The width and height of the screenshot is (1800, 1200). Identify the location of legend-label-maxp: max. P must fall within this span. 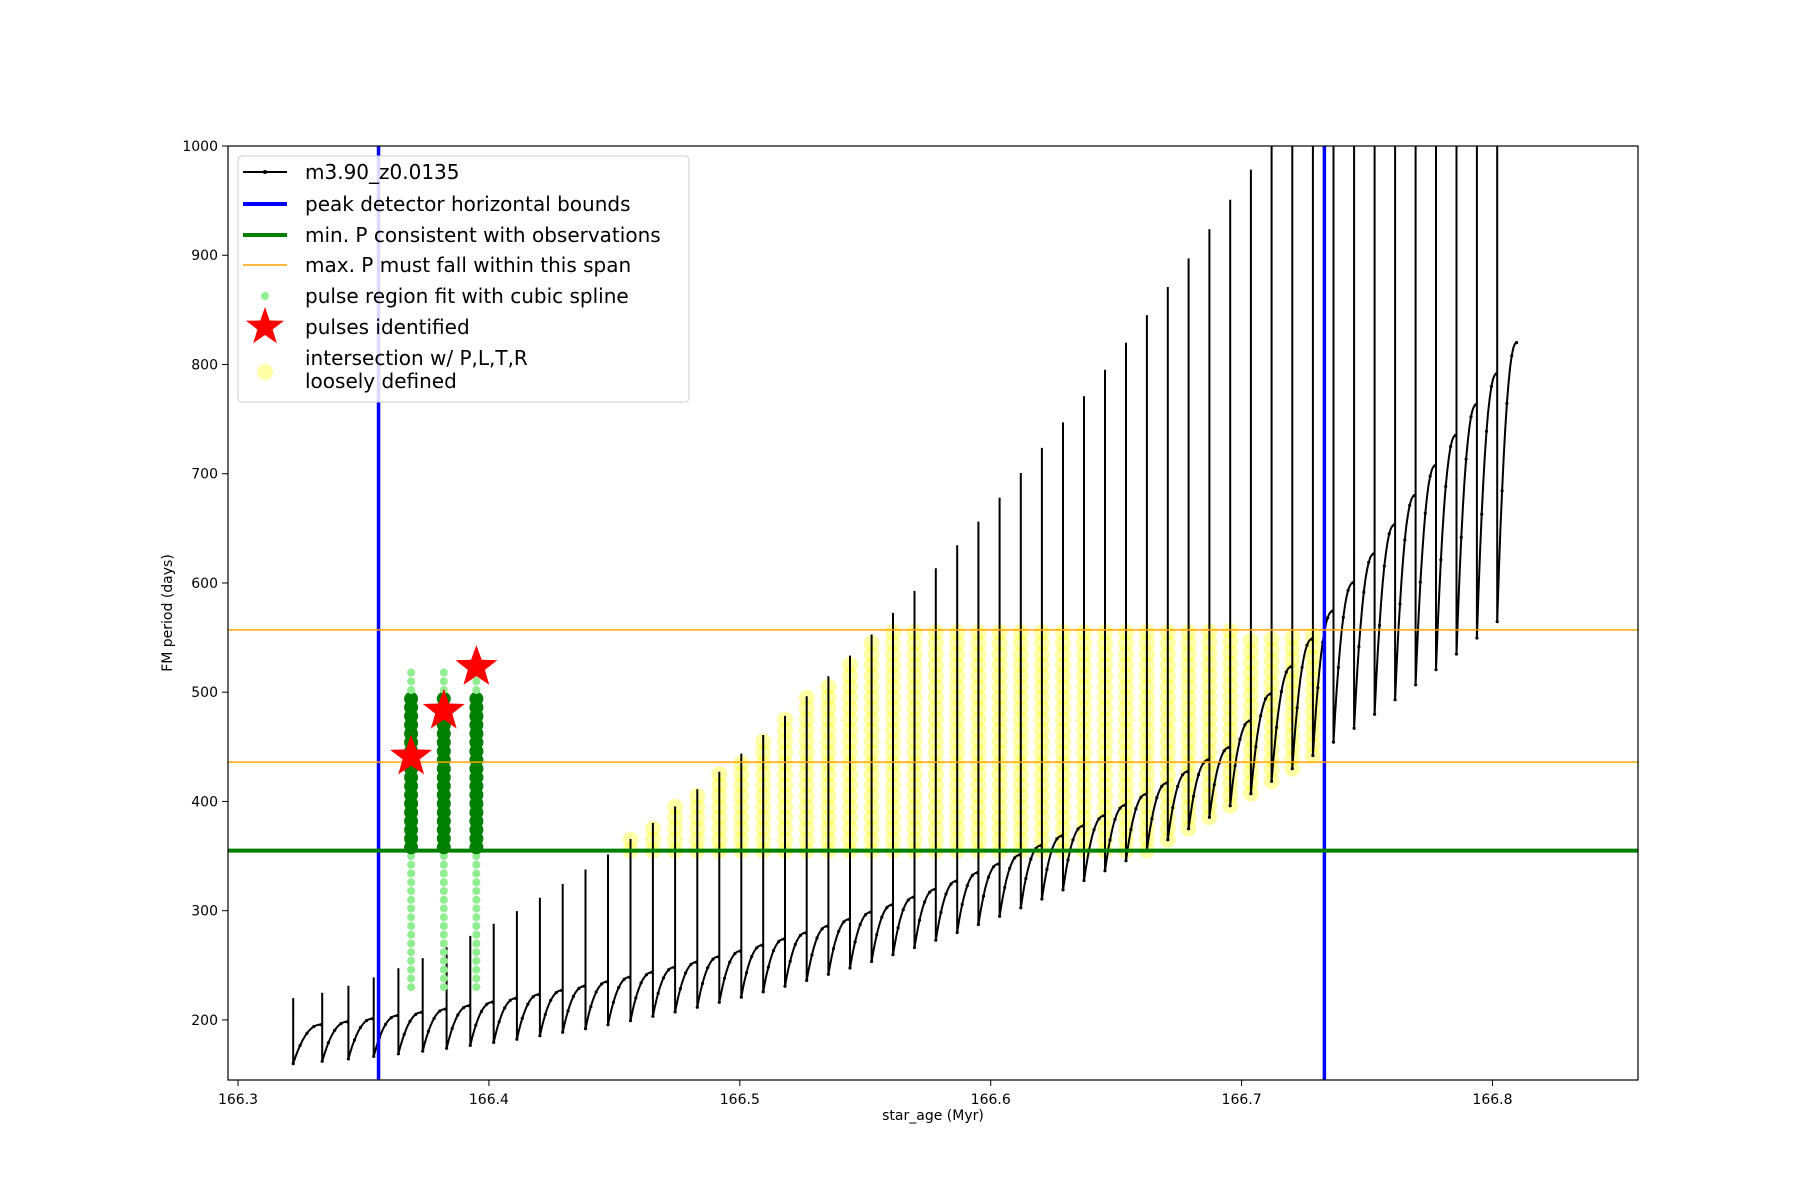
(468, 265).